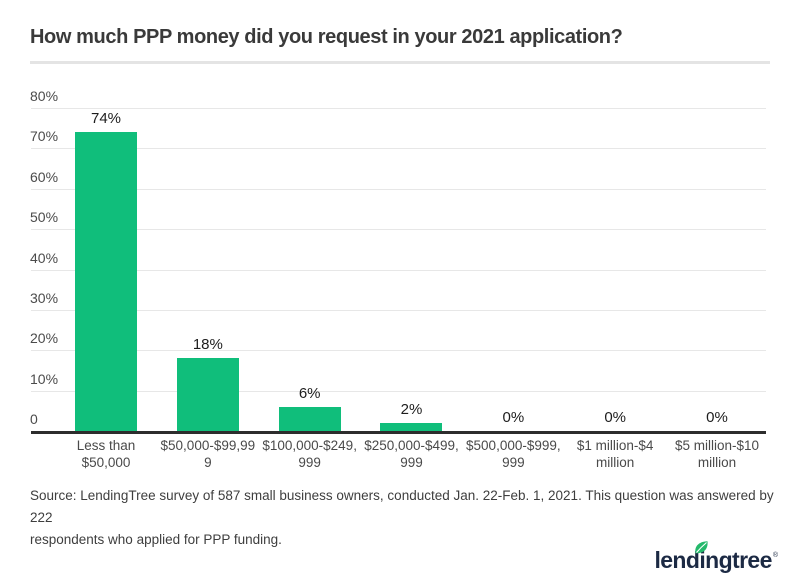 This screenshot has width=800, height=585. What do you see at coordinates (106, 118) in the screenshot?
I see `bar-value-label: 74%` at bounding box center [106, 118].